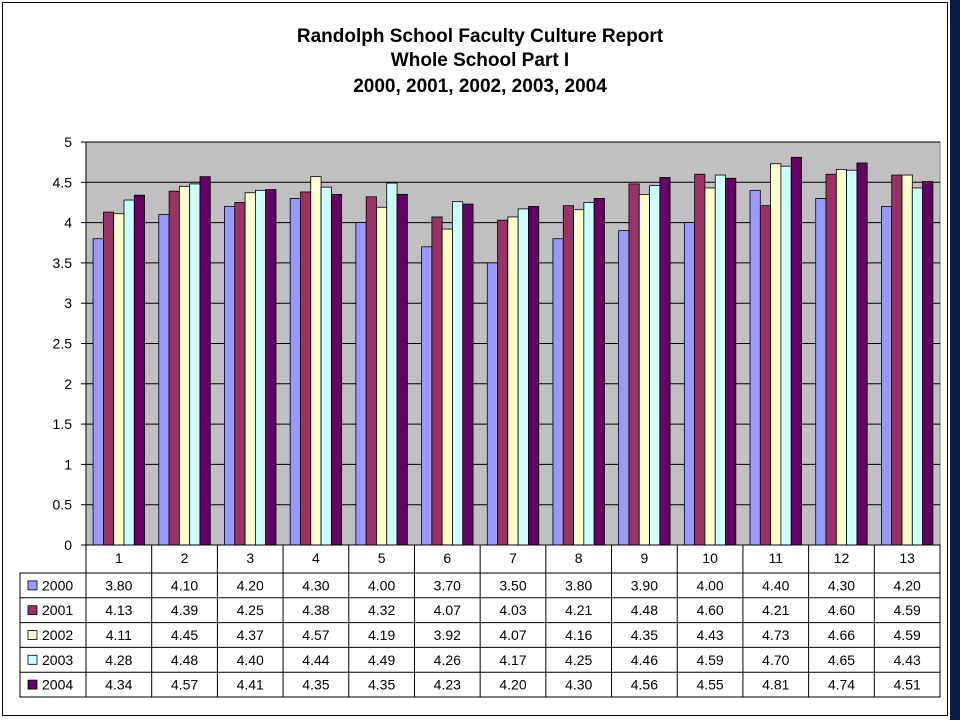 Image resolution: width=960 pixels, height=720 pixels. What do you see at coordinates (32, 585) in the screenshot?
I see `legend-key-2000` at bounding box center [32, 585].